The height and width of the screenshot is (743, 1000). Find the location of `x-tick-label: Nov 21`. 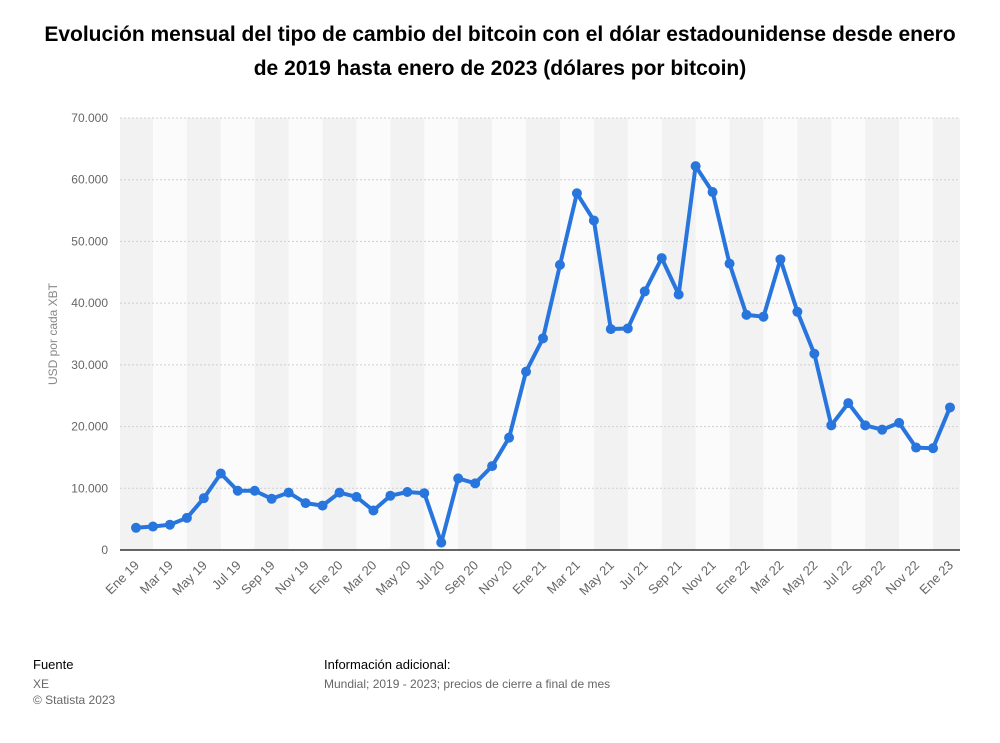

x-tick-label: Nov 21 is located at coordinates (699, 578).